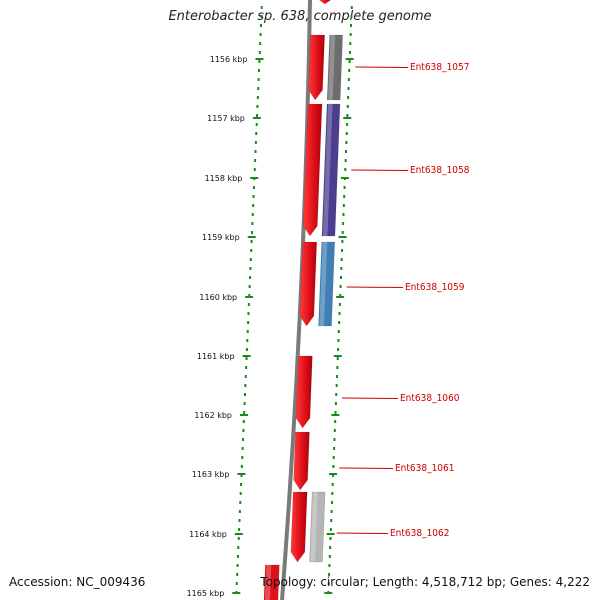 The width and height of the screenshot is (600, 600). What do you see at coordinates (439, 67) in the screenshot?
I see `gene-label: Ent638_1057` at bounding box center [439, 67].